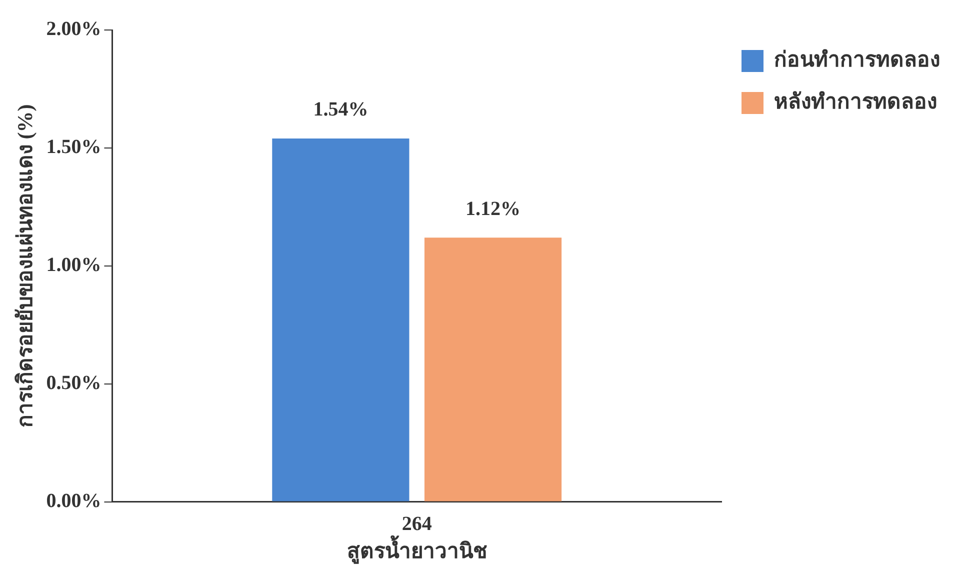  Describe the element at coordinates (340, 109) in the screenshot. I see `data-label: 1.54%` at that location.